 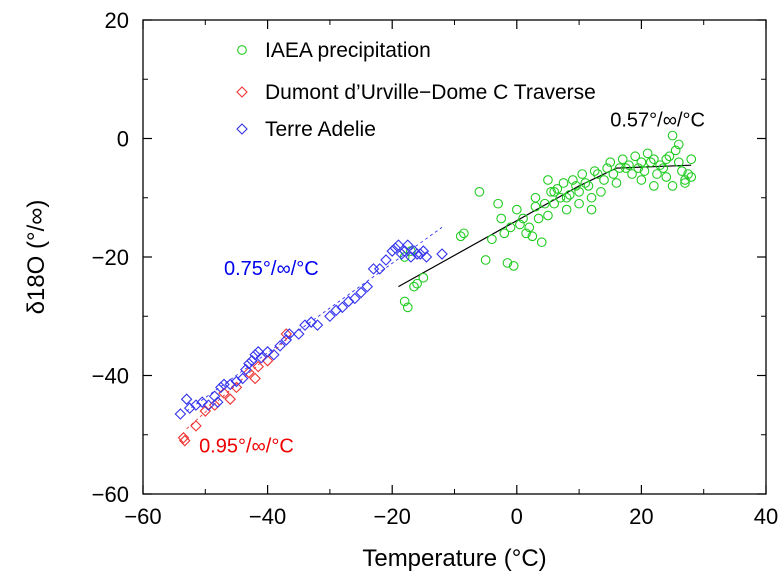 I want to click on x-tick-label: 0, so click(x=517, y=516).